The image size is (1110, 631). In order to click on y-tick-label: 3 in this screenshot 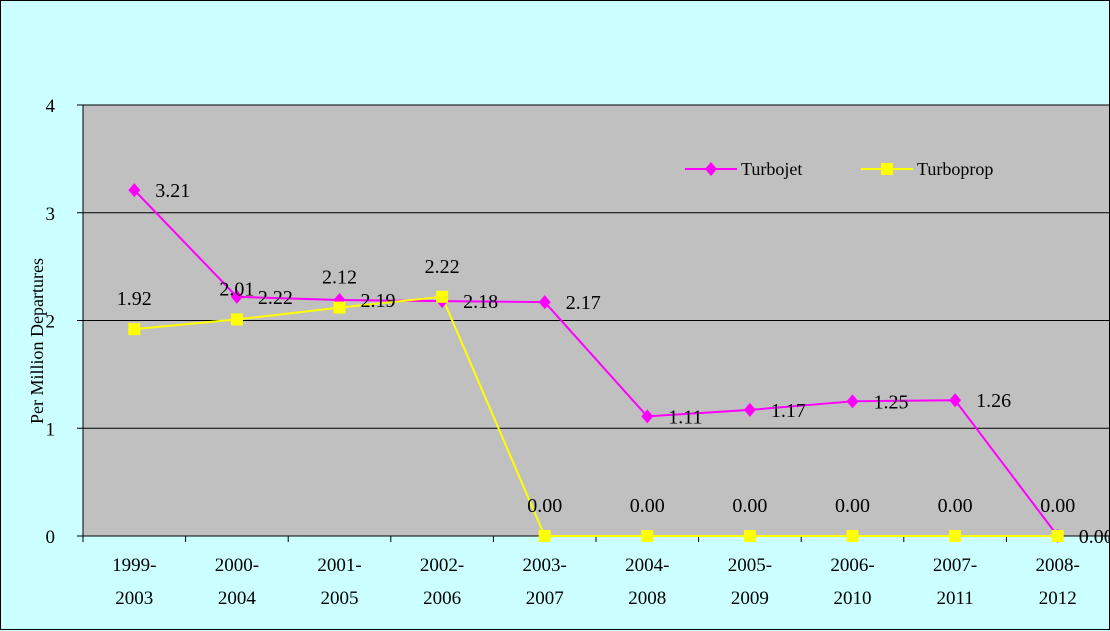, I will do `click(51, 214)`.